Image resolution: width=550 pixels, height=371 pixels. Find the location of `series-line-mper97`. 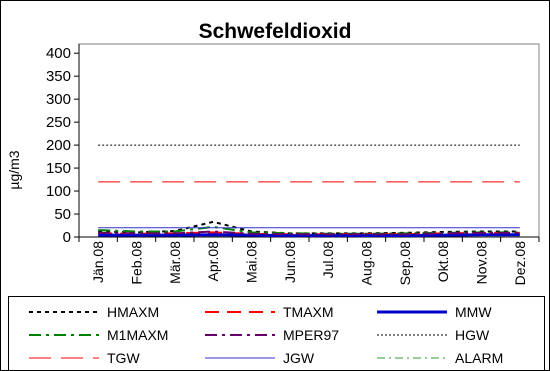

series-line-mper97 is located at coordinates (309, 233).